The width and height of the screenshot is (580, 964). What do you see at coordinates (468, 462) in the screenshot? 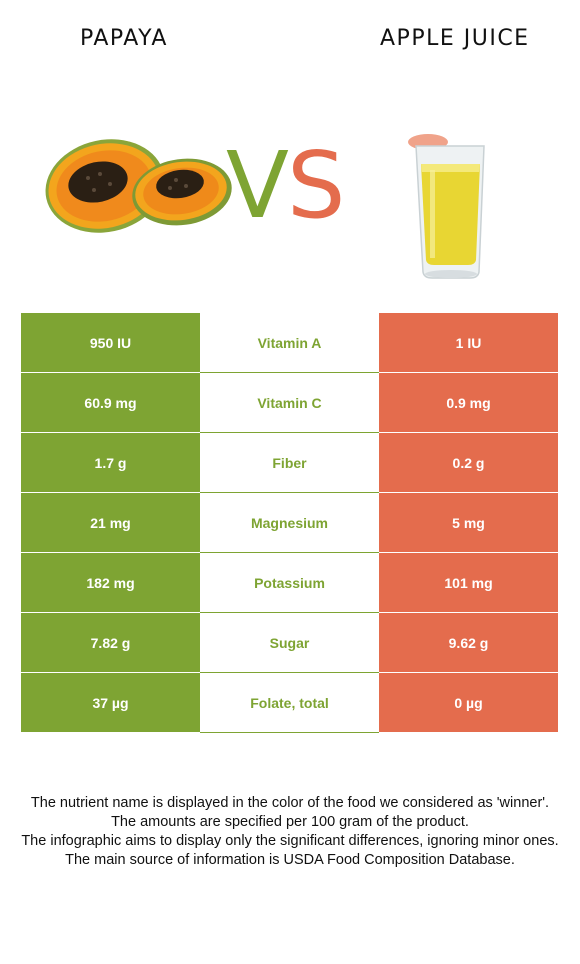
I see `right-value: 0.2 g` at bounding box center [468, 462].